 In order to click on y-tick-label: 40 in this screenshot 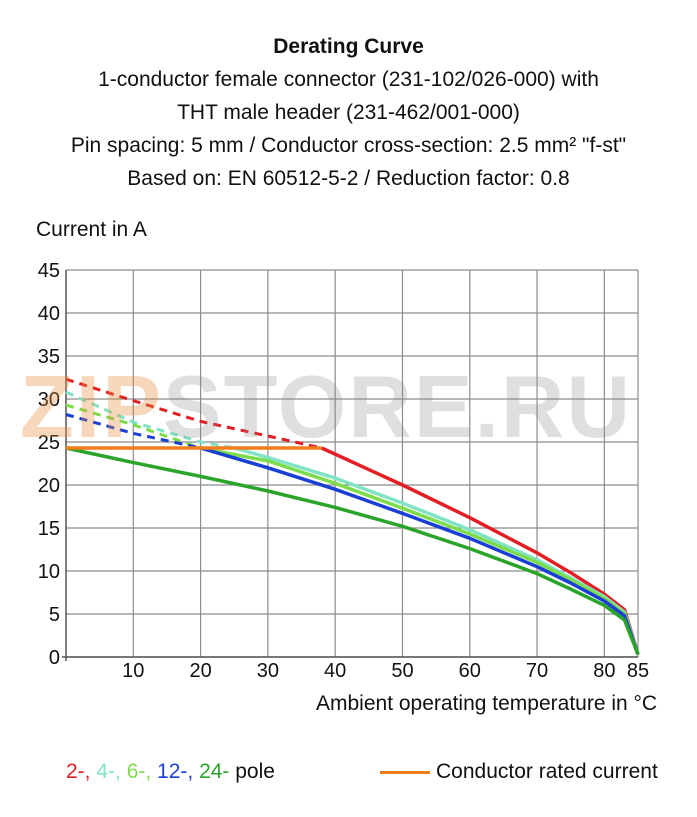, I will do `click(49, 314)`.